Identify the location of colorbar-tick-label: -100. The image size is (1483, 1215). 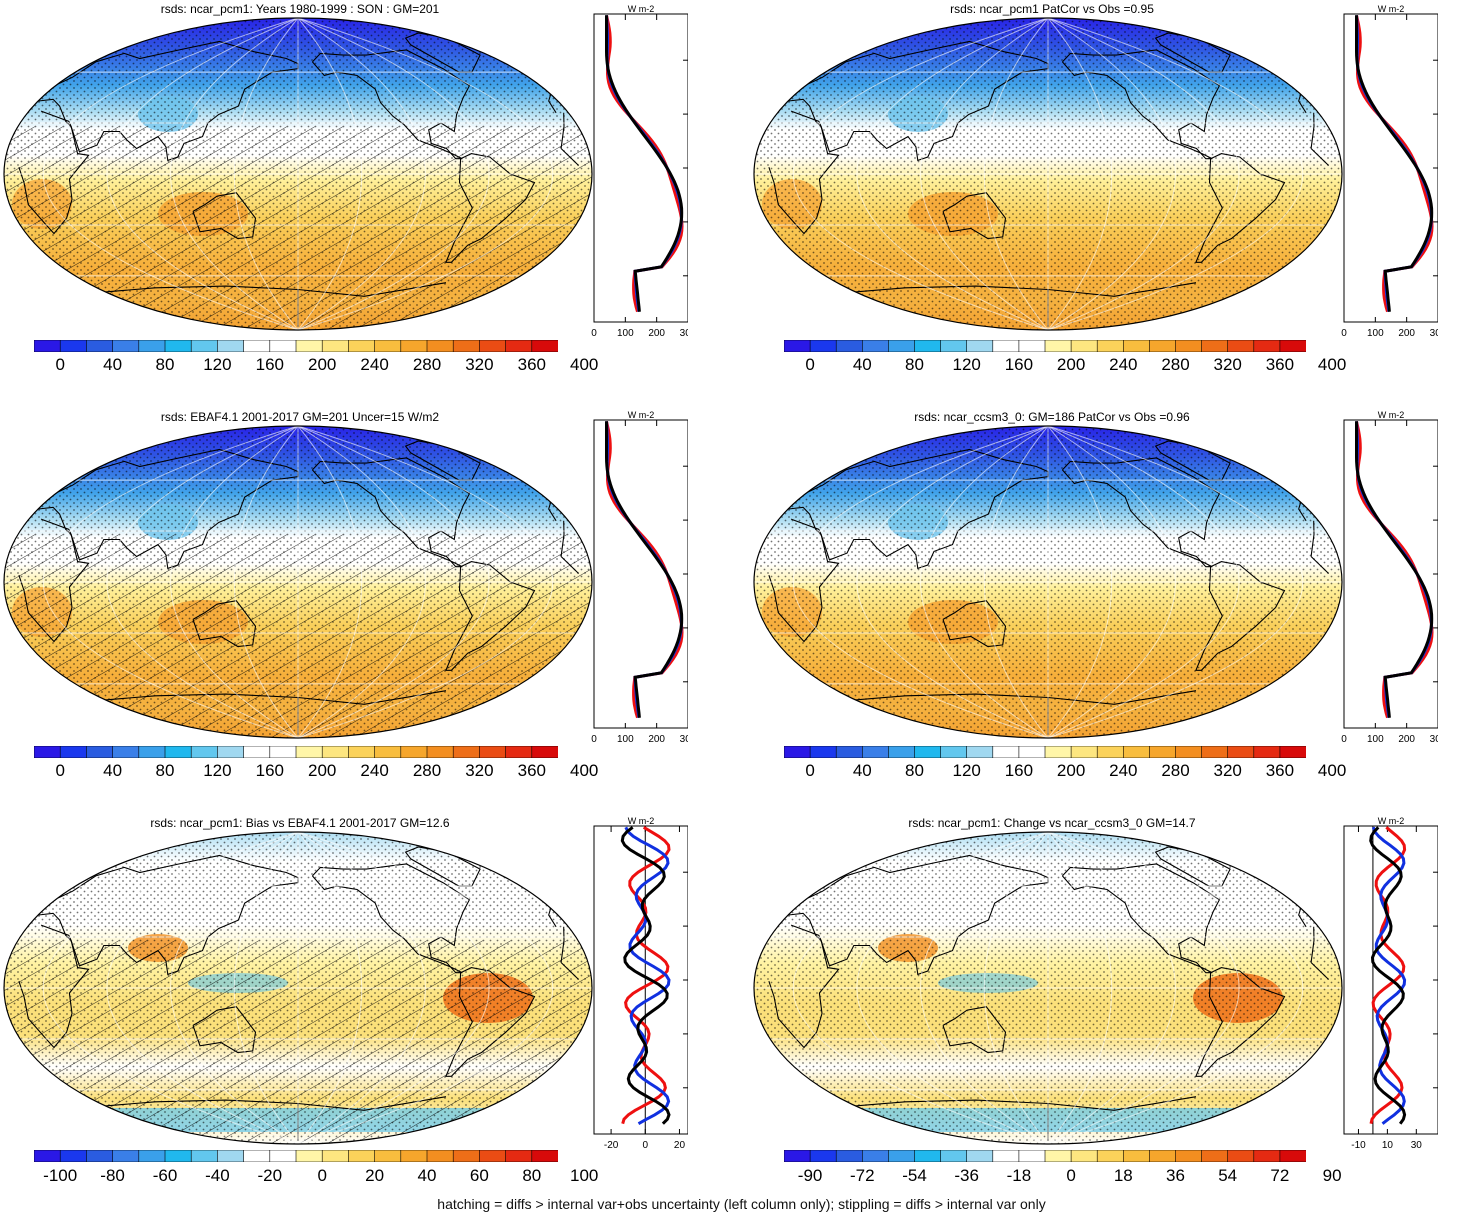
(60, 1175).